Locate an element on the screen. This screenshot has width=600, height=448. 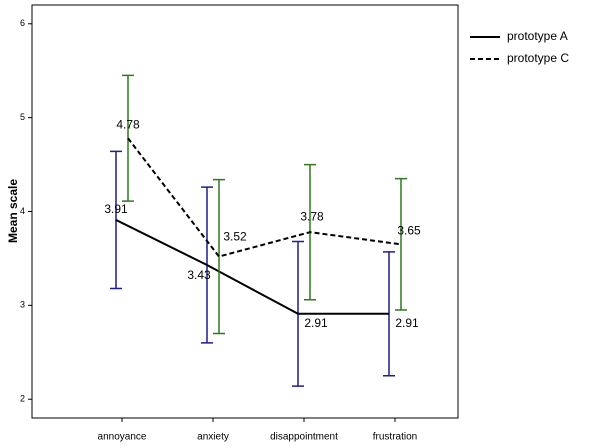
y-tick-label: 2 is located at coordinates (22, 399).